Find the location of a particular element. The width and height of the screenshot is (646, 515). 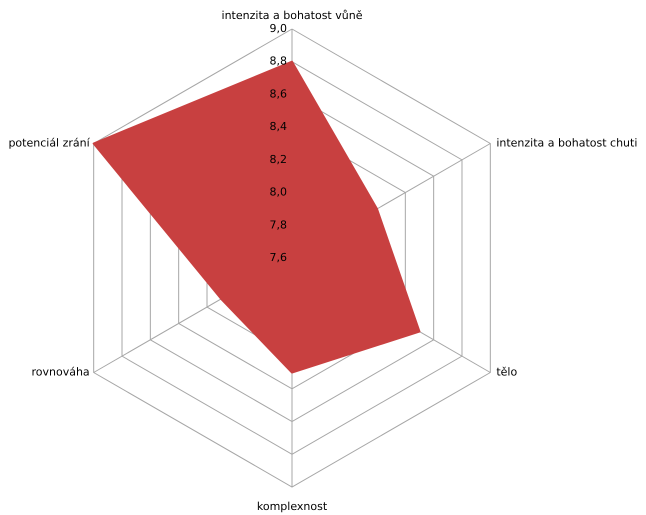

spoke-label: rovnováha is located at coordinates (60, 372).